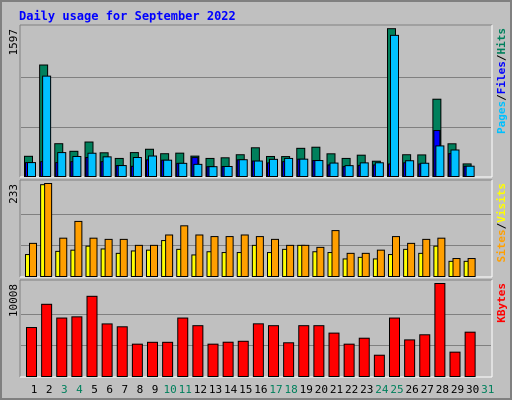 The height and width of the screenshot is (405, 512). What do you see at coordinates (260, 389) in the screenshot?
I see `x-tick-label: 16` at bounding box center [260, 389].